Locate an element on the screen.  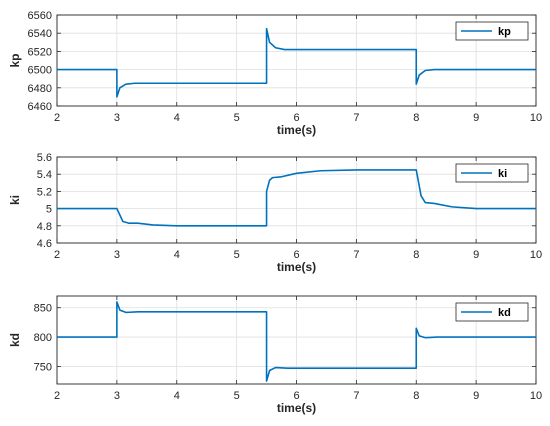
chart-kp-ytick-label-6560: 6560 is located at coordinates (40, 16).